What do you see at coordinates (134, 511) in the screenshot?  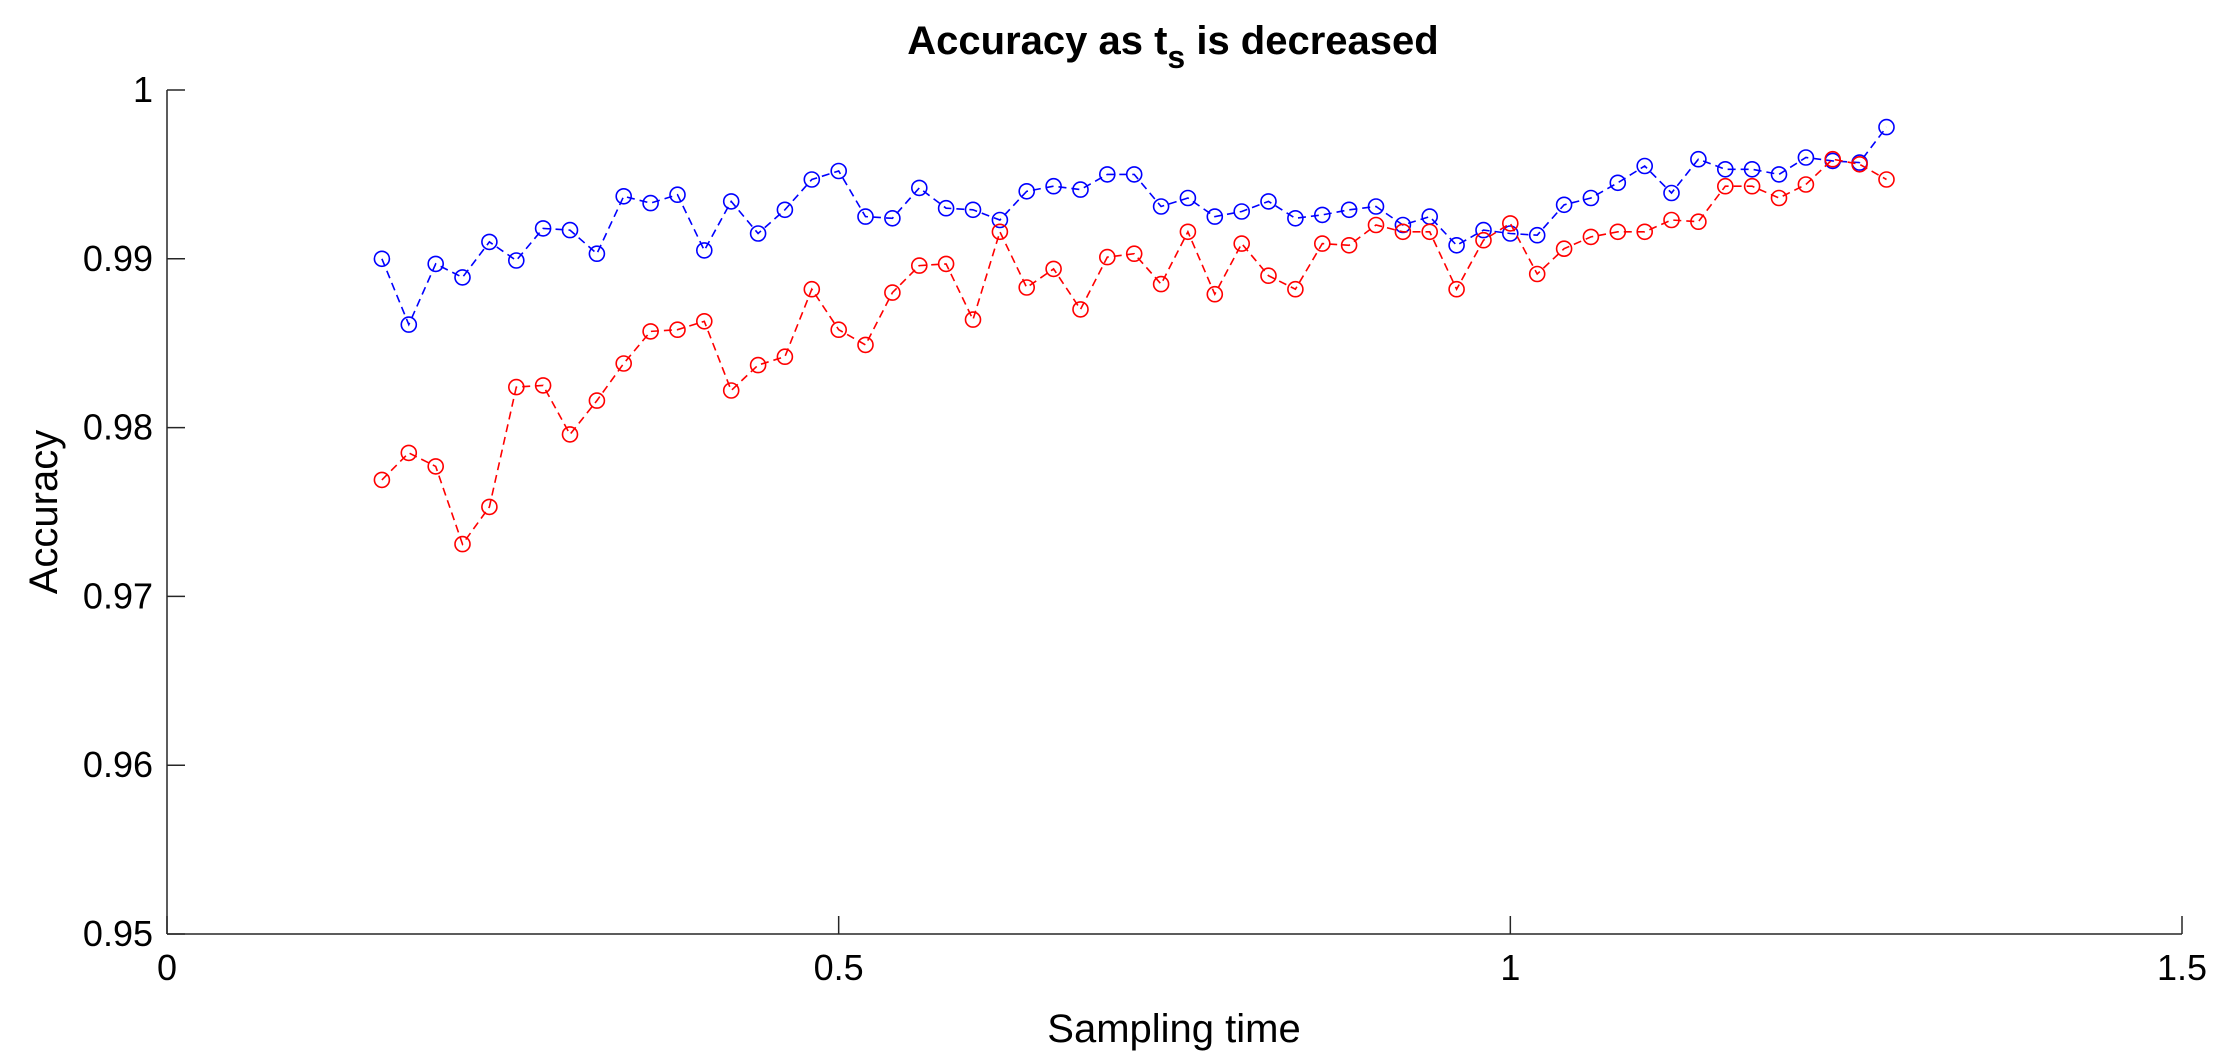 I see `y-ticks: 0.95 0.96 0.97 0.98 0.99 1` at bounding box center [134, 511].